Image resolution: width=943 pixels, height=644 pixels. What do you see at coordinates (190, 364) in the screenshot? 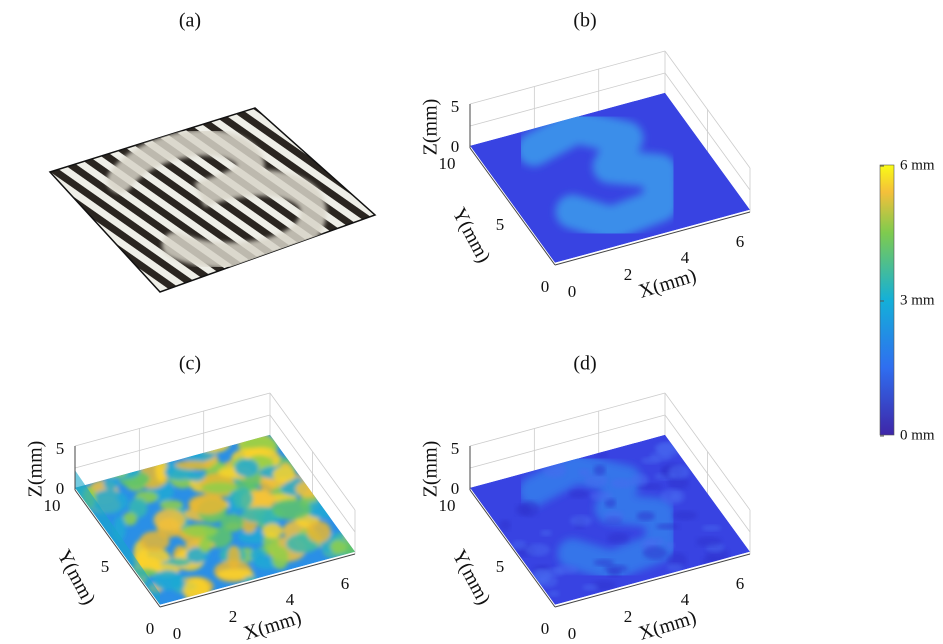
I see `panel-label: (c)` at bounding box center [190, 364].